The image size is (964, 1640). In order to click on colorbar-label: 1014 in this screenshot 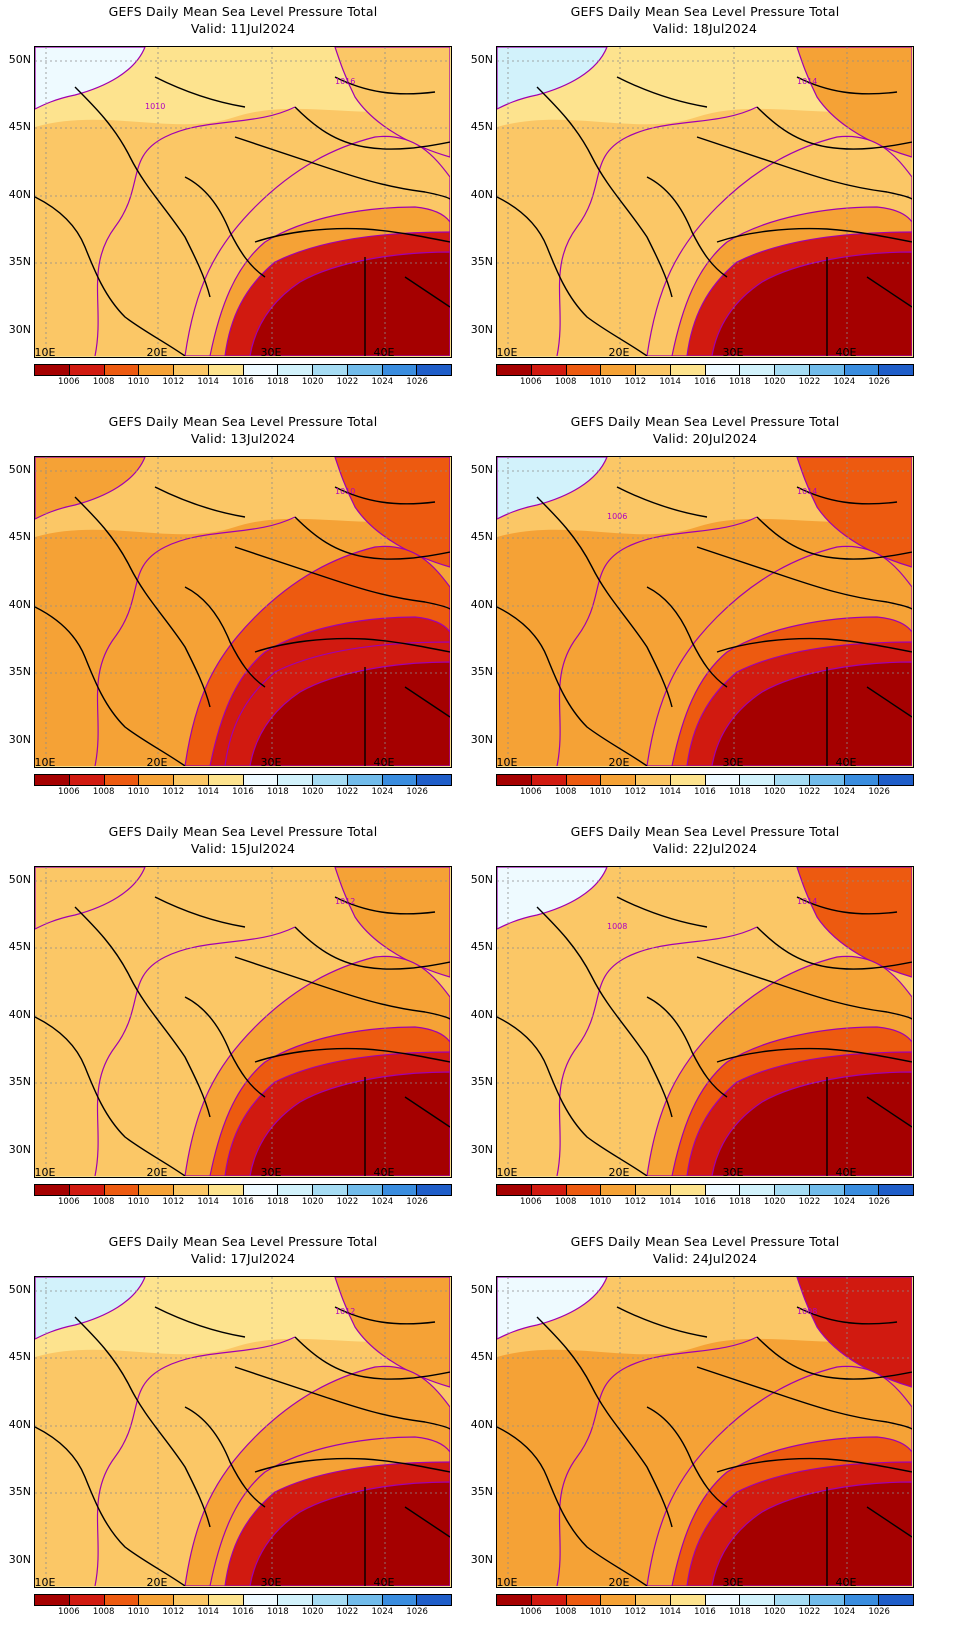, I will do `click(670, 792)`.